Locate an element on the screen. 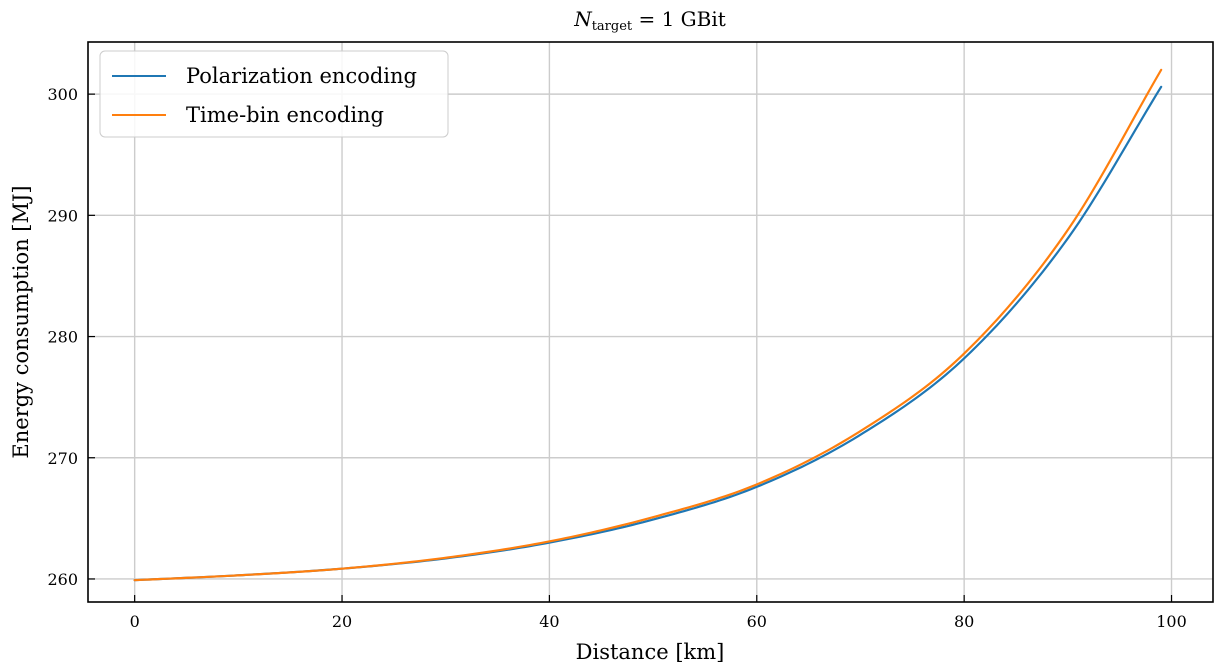  y-tick-label: 260 is located at coordinates (62, 579).